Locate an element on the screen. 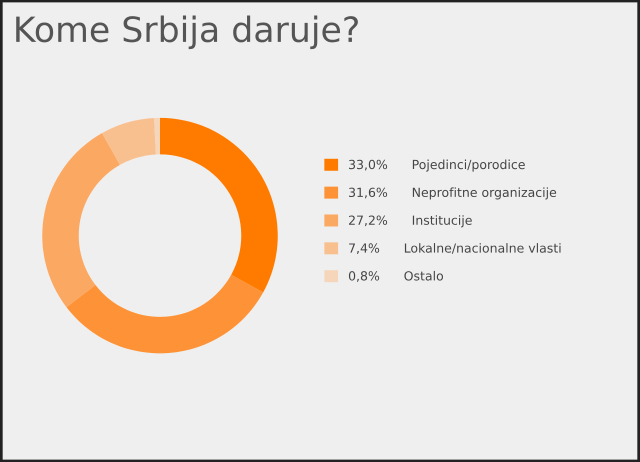 This screenshot has width=640, height=462. legend-label: 7,4% Lokalne/nacionalne vlasti is located at coordinates (455, 248).